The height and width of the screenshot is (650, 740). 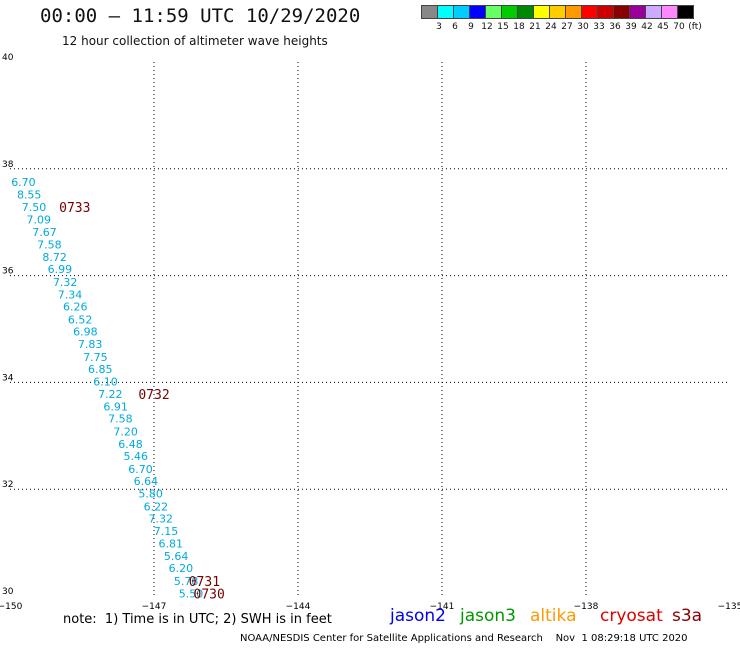 What do you see at coordinates (74, 208) in the screenshot?
I see `pass-time-label: 0733` at bounding box center [74, 208].